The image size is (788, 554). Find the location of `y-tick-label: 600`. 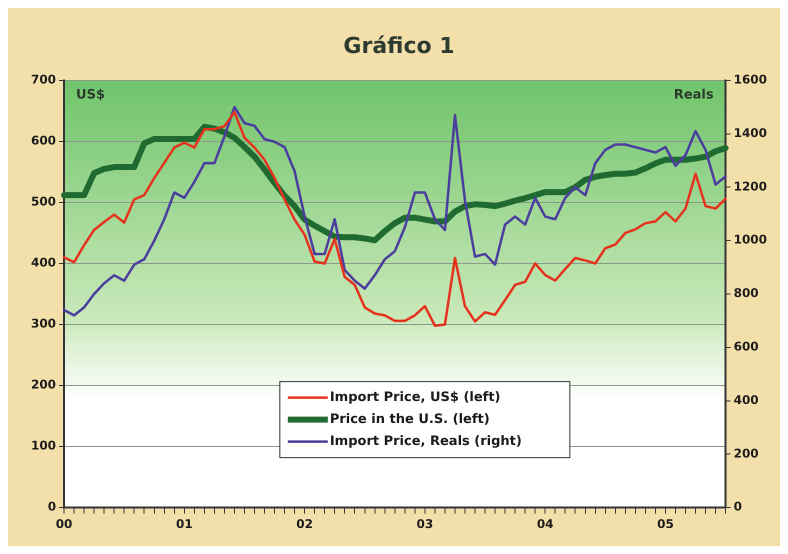

y-tick-label: 600 is located at coordinates (43, 141).